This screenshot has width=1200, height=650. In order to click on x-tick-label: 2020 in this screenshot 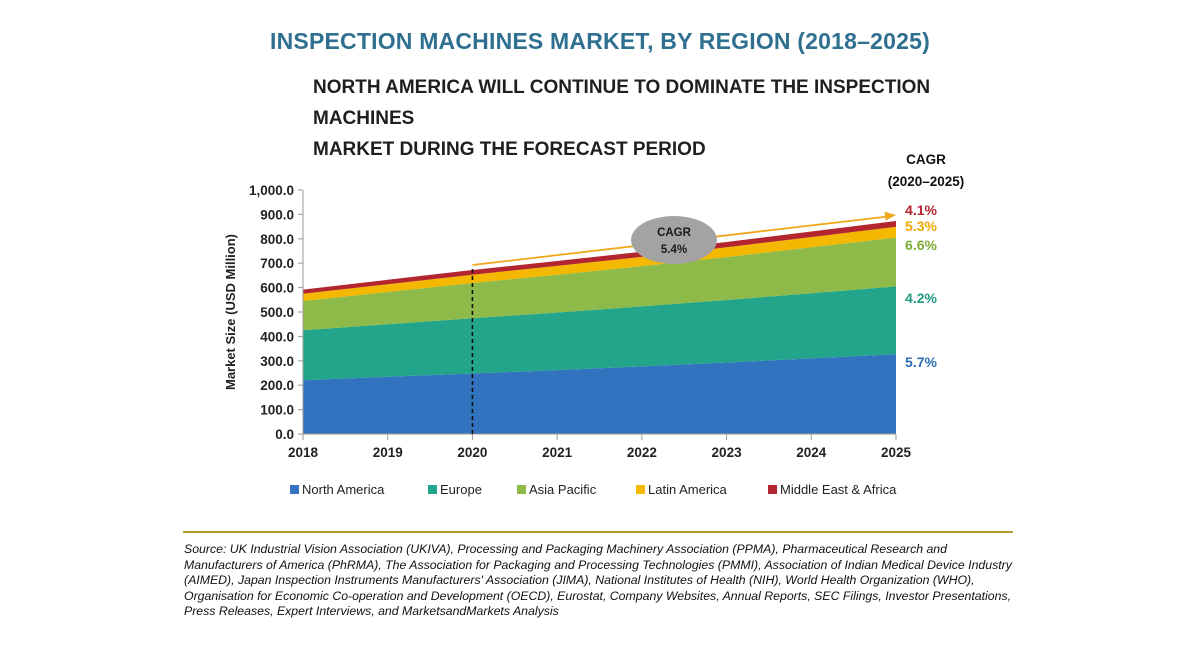, I will do `click(472, 452)`.